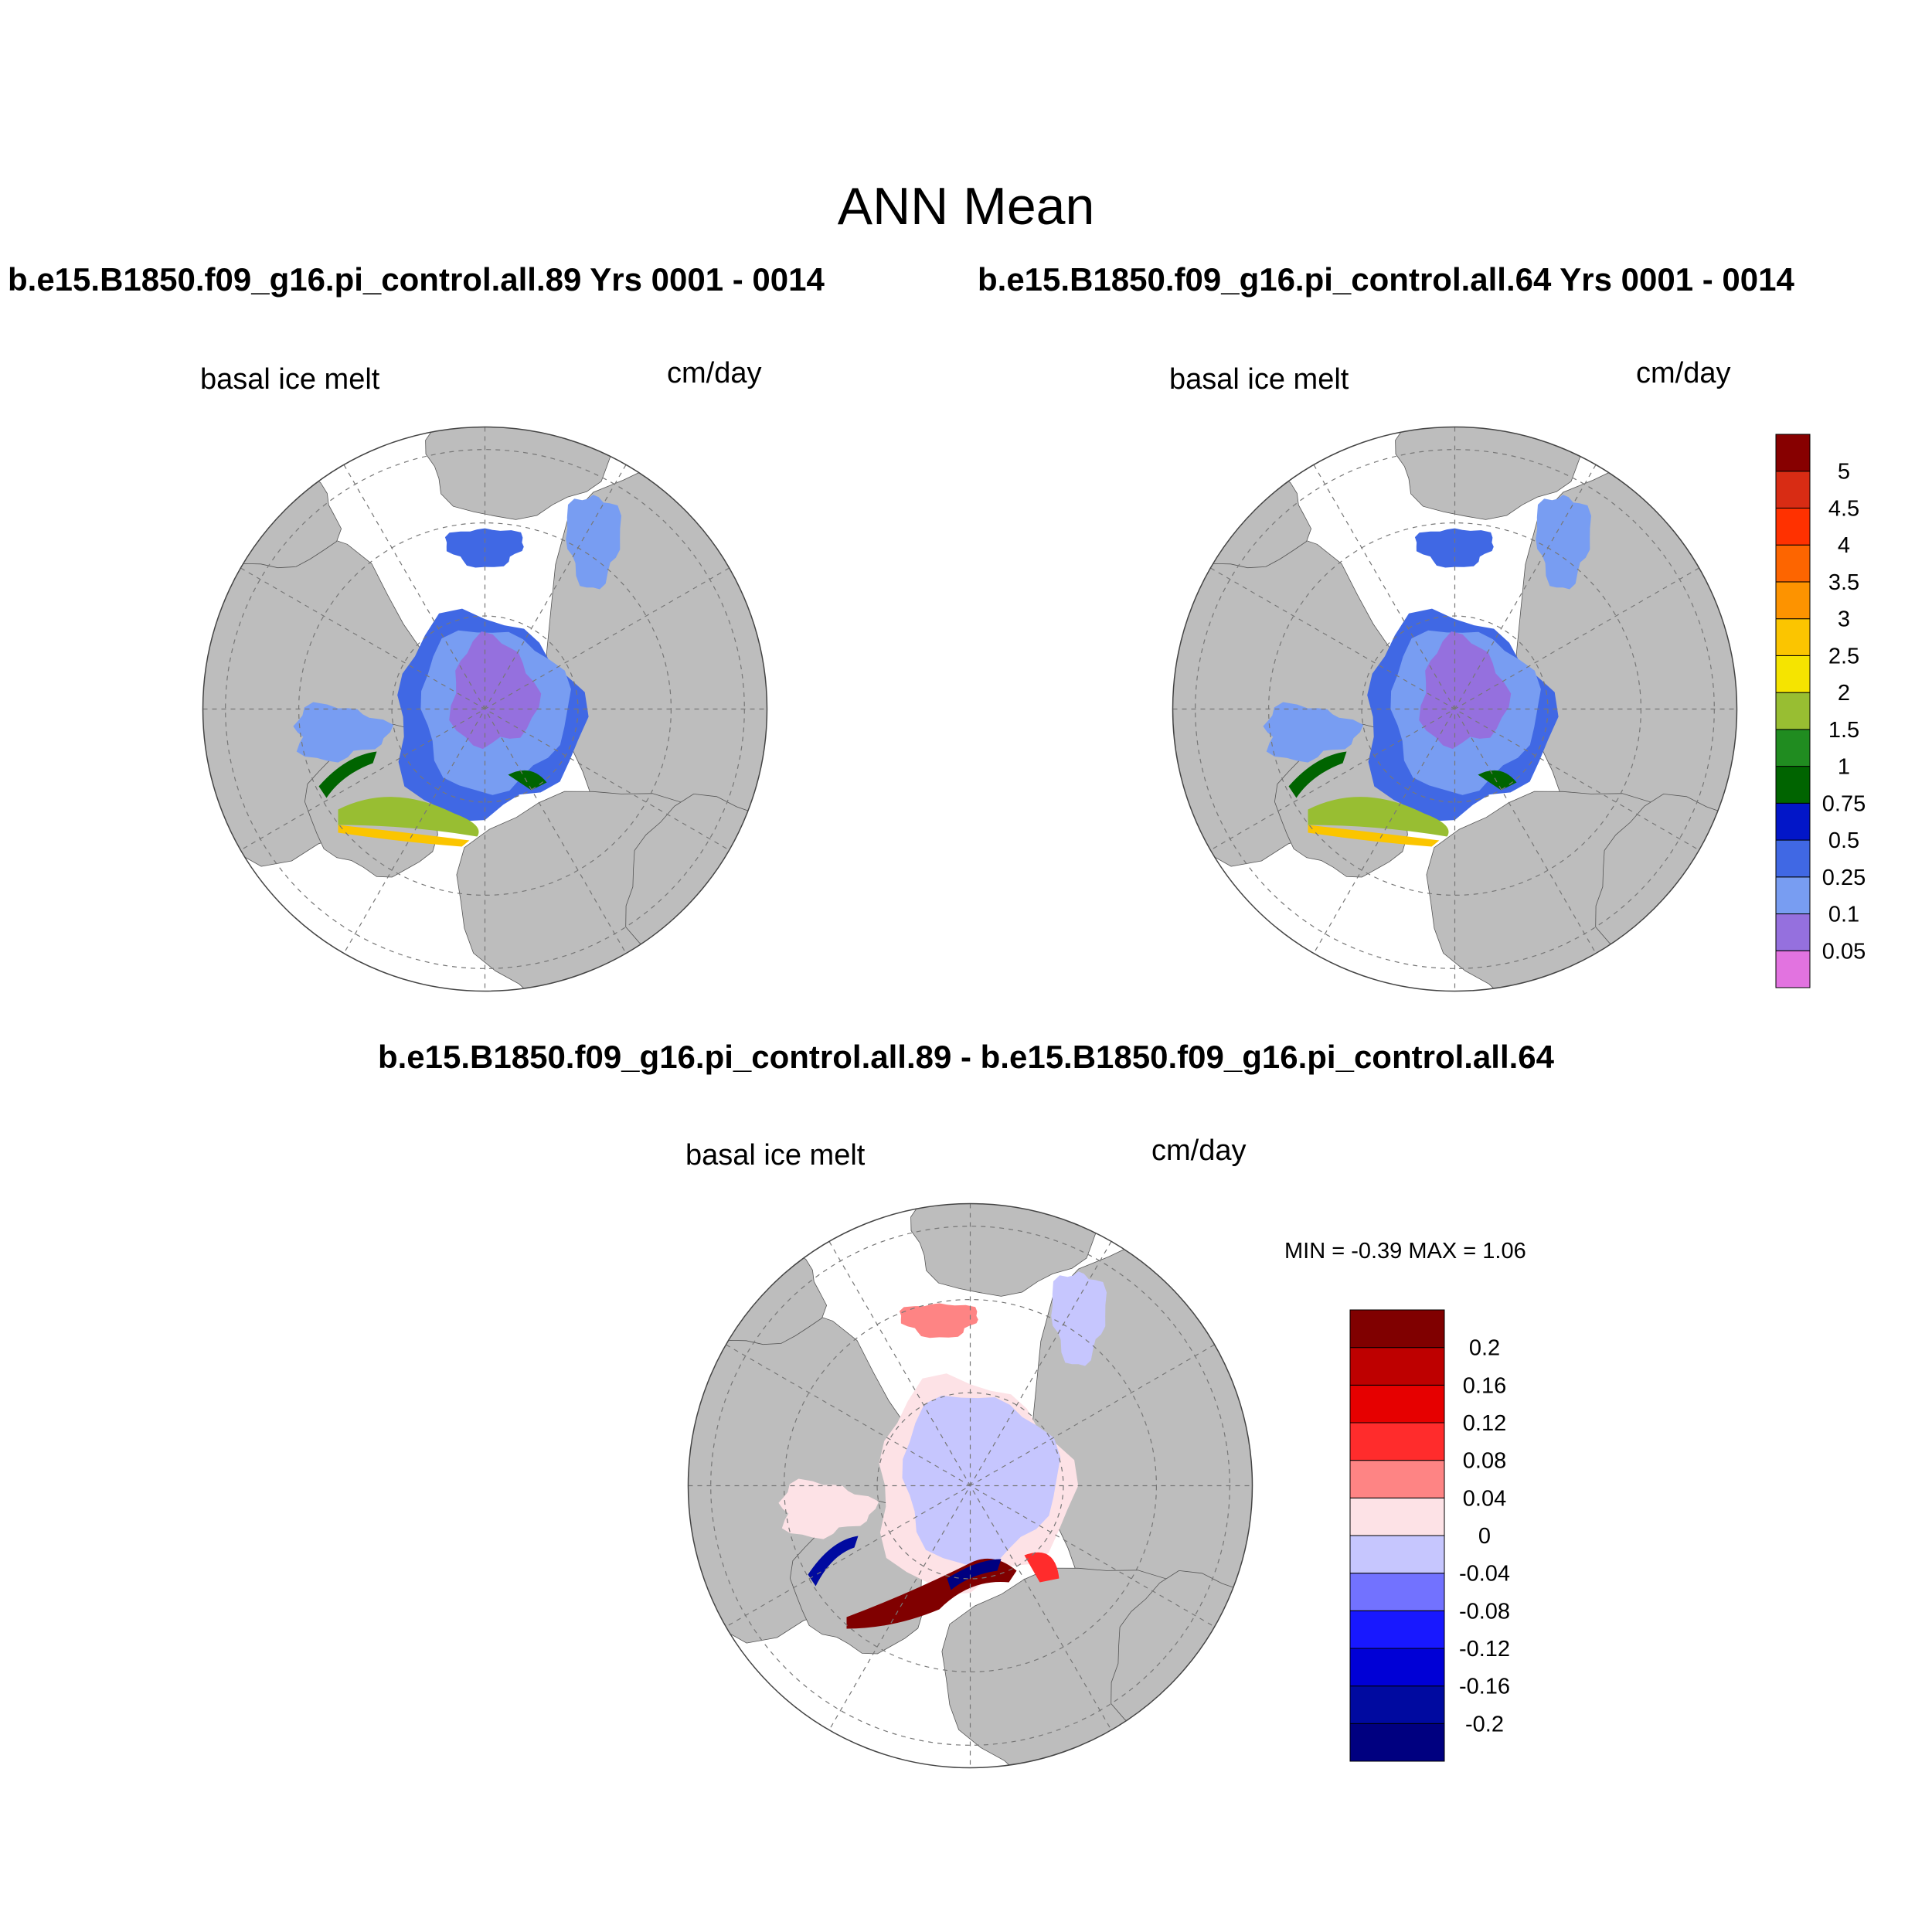 The height and width of the screenshot is (1932, 1932). What do you see at coordinates (290, 380) in the screenshot?
I see `panel-1-variable-label: basal ice melt` at bounding box center [290, 380].